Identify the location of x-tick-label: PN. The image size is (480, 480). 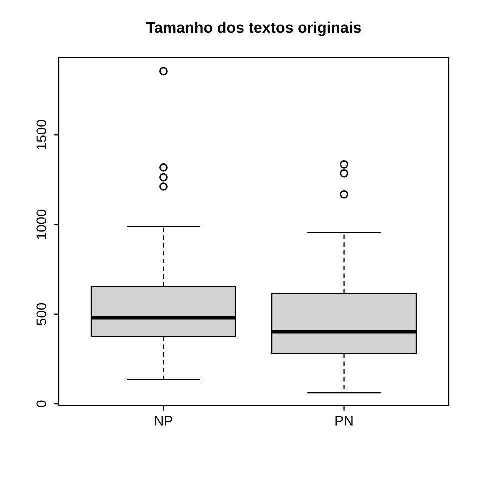
(344, 421).